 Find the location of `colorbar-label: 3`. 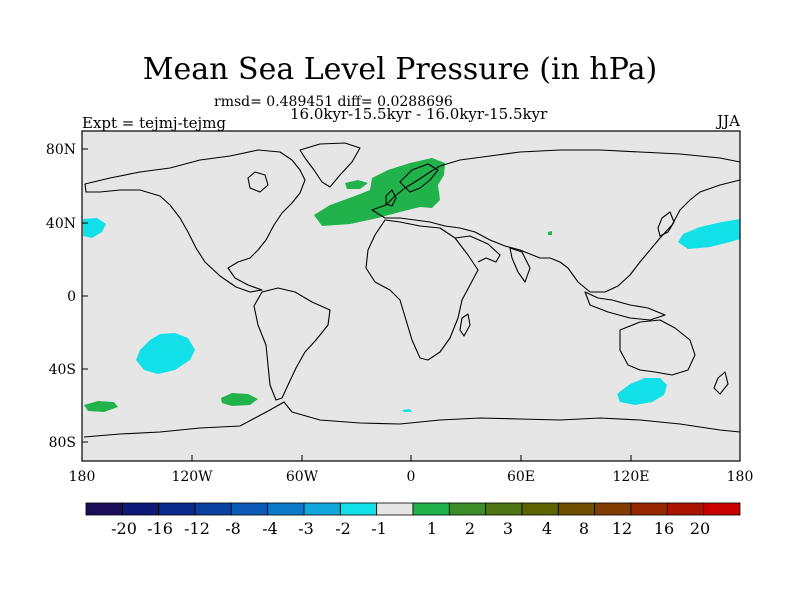

colorbar-label: 3 is located at coordinates (508, 528).